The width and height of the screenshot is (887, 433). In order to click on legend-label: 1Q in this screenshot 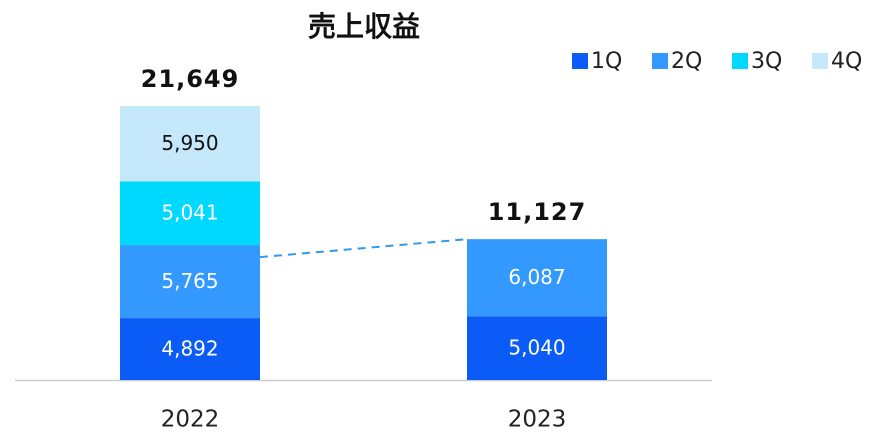, I will do `click(606, 61)`.